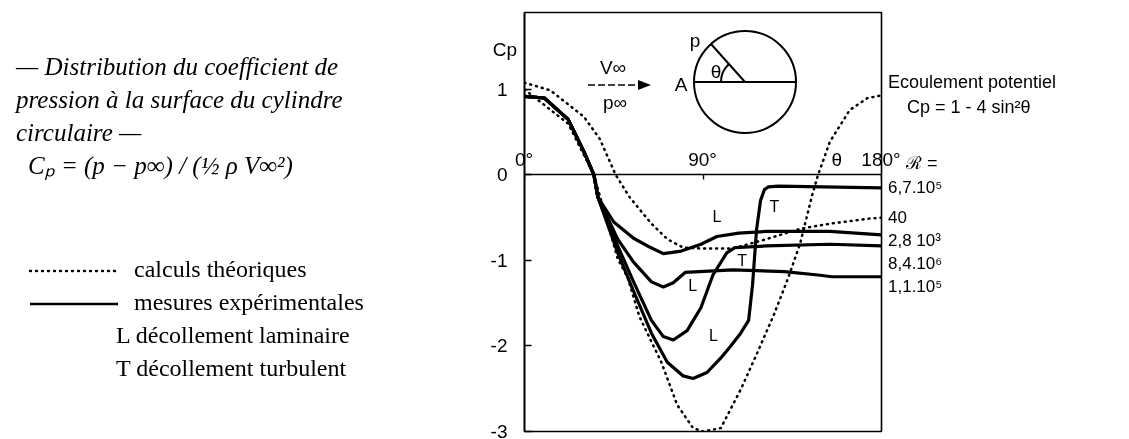  Describe the element at coordinates (179, 99) in the screenshot. I see `text: — Distribution du coefficient de pression à la surface du cylindre circulaire —` at that location.